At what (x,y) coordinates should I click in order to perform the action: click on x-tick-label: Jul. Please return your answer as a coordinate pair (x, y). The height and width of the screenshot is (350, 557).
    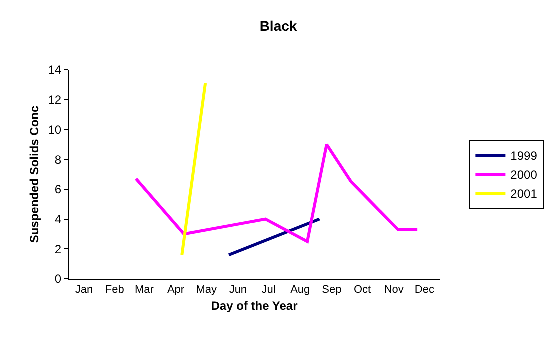
    Looking at the image, I should click on (269, 290).